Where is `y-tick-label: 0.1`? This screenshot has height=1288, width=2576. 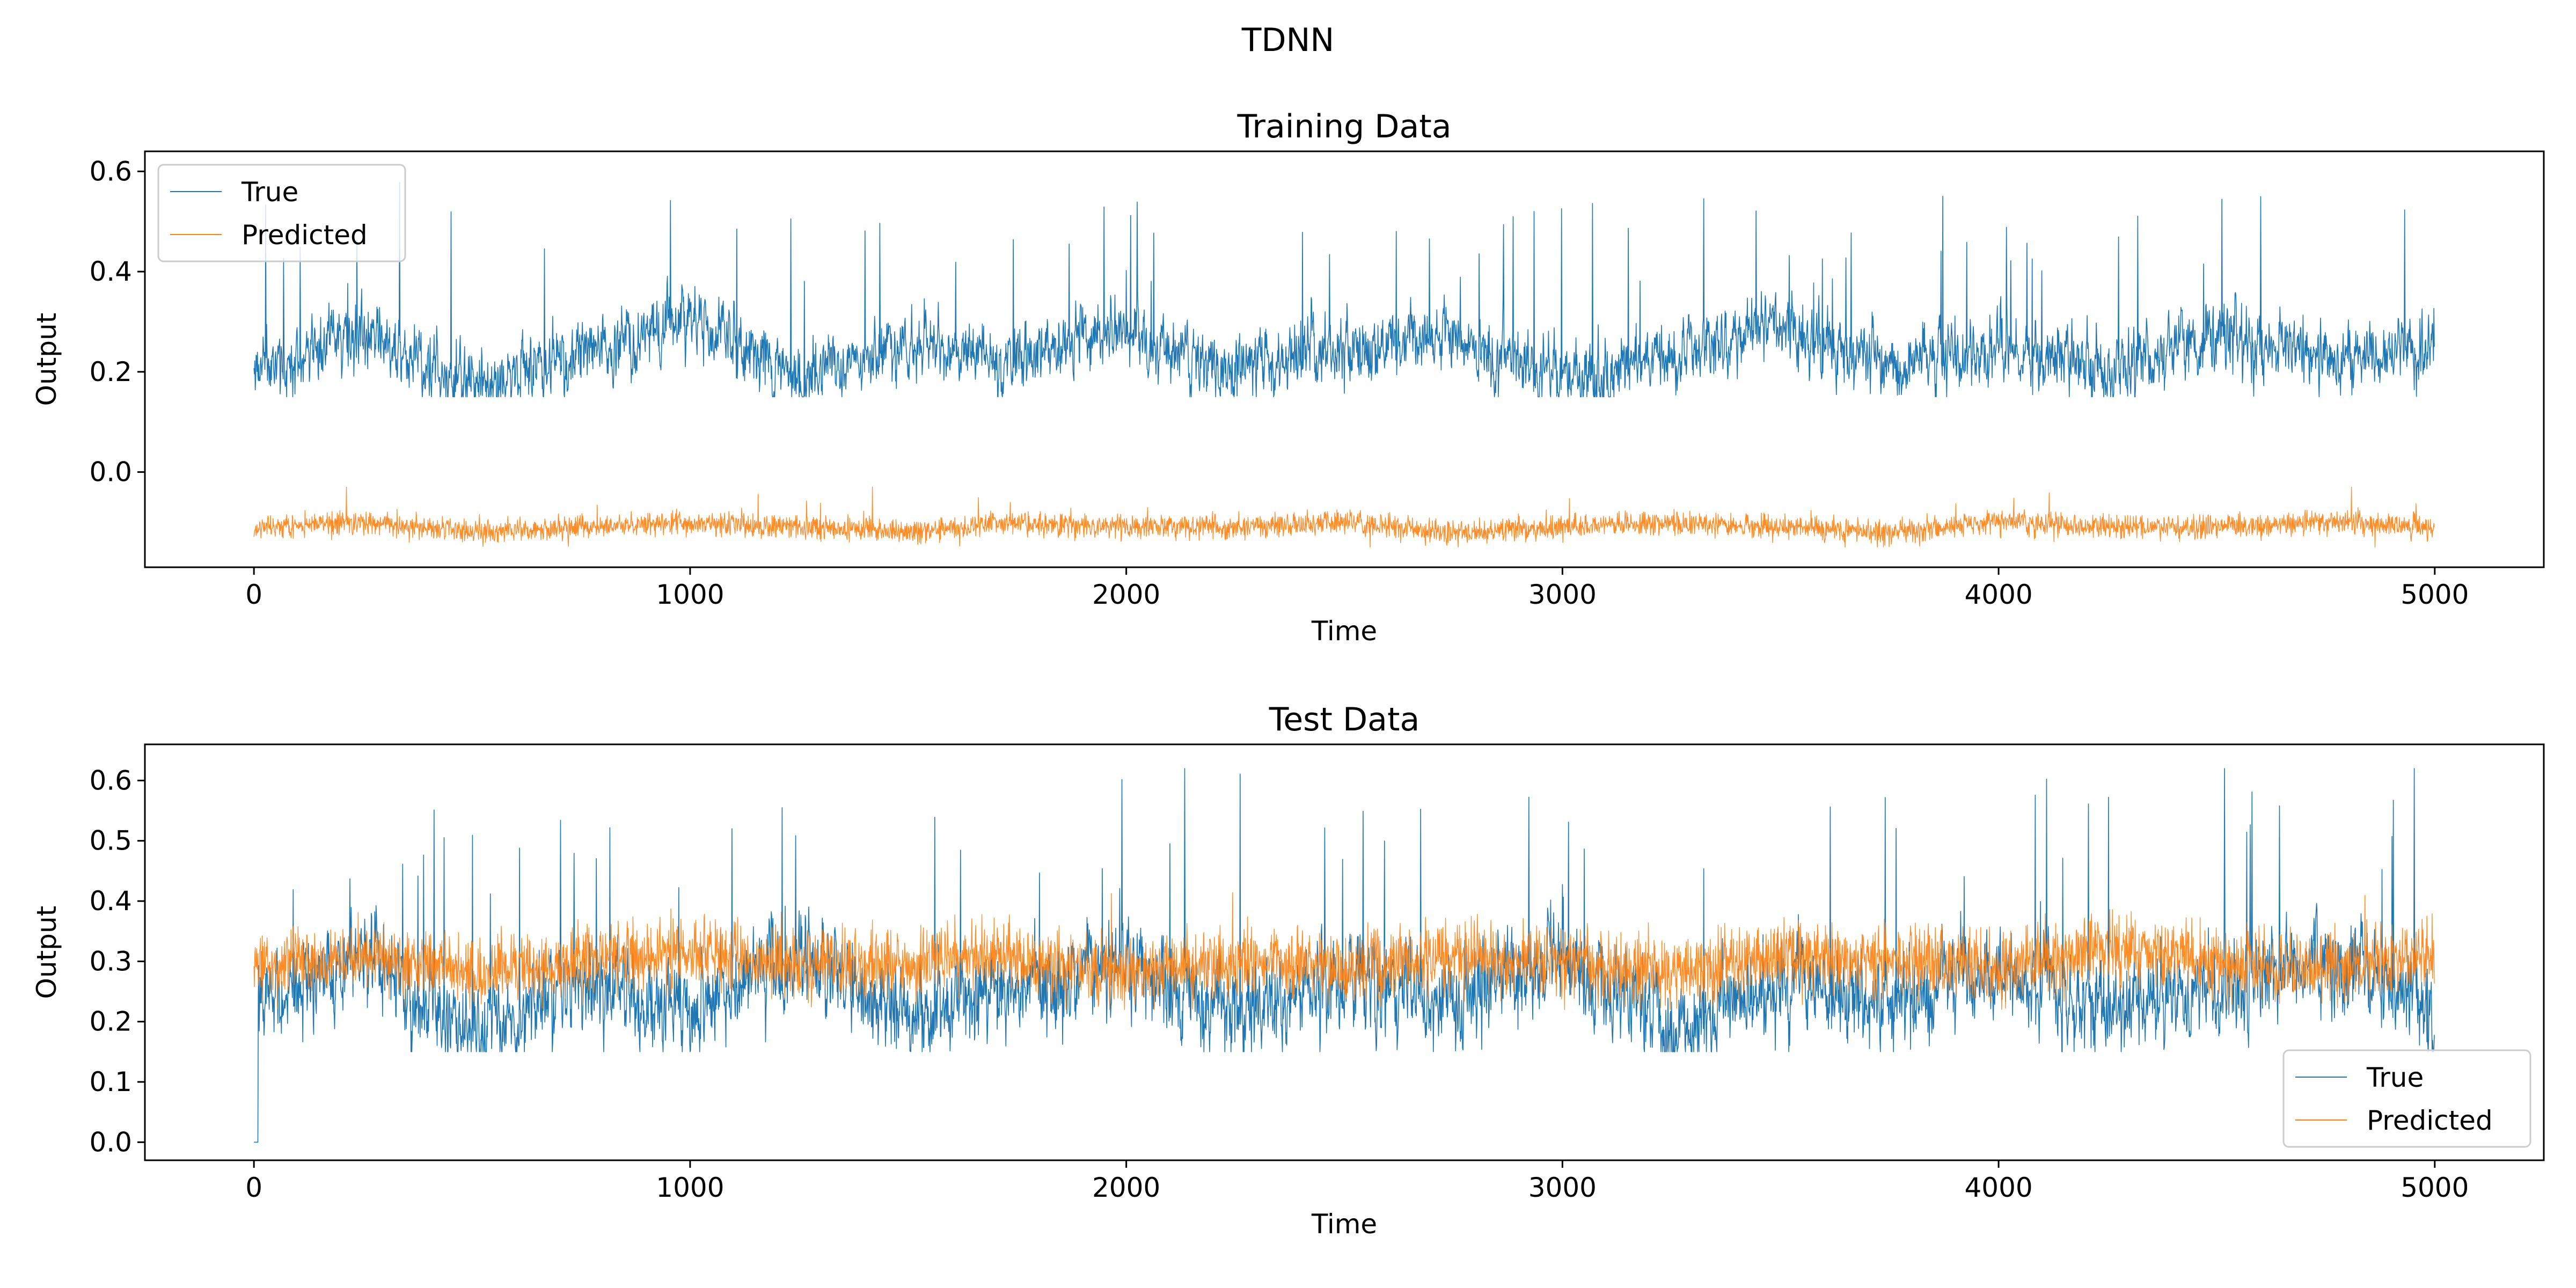 y-tick-label: 0.1 is located at coordinates (110, 1081).